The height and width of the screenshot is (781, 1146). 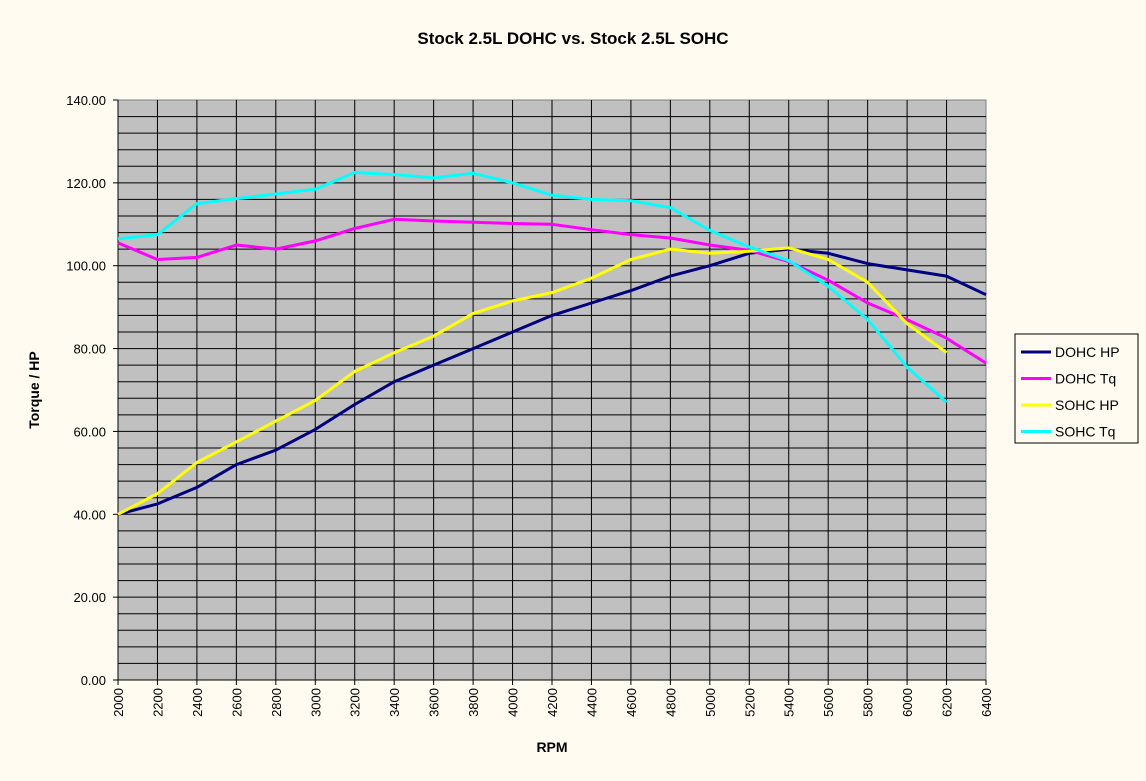 I want to click on x-tick-label: 2200, so click(x=157, y=702).